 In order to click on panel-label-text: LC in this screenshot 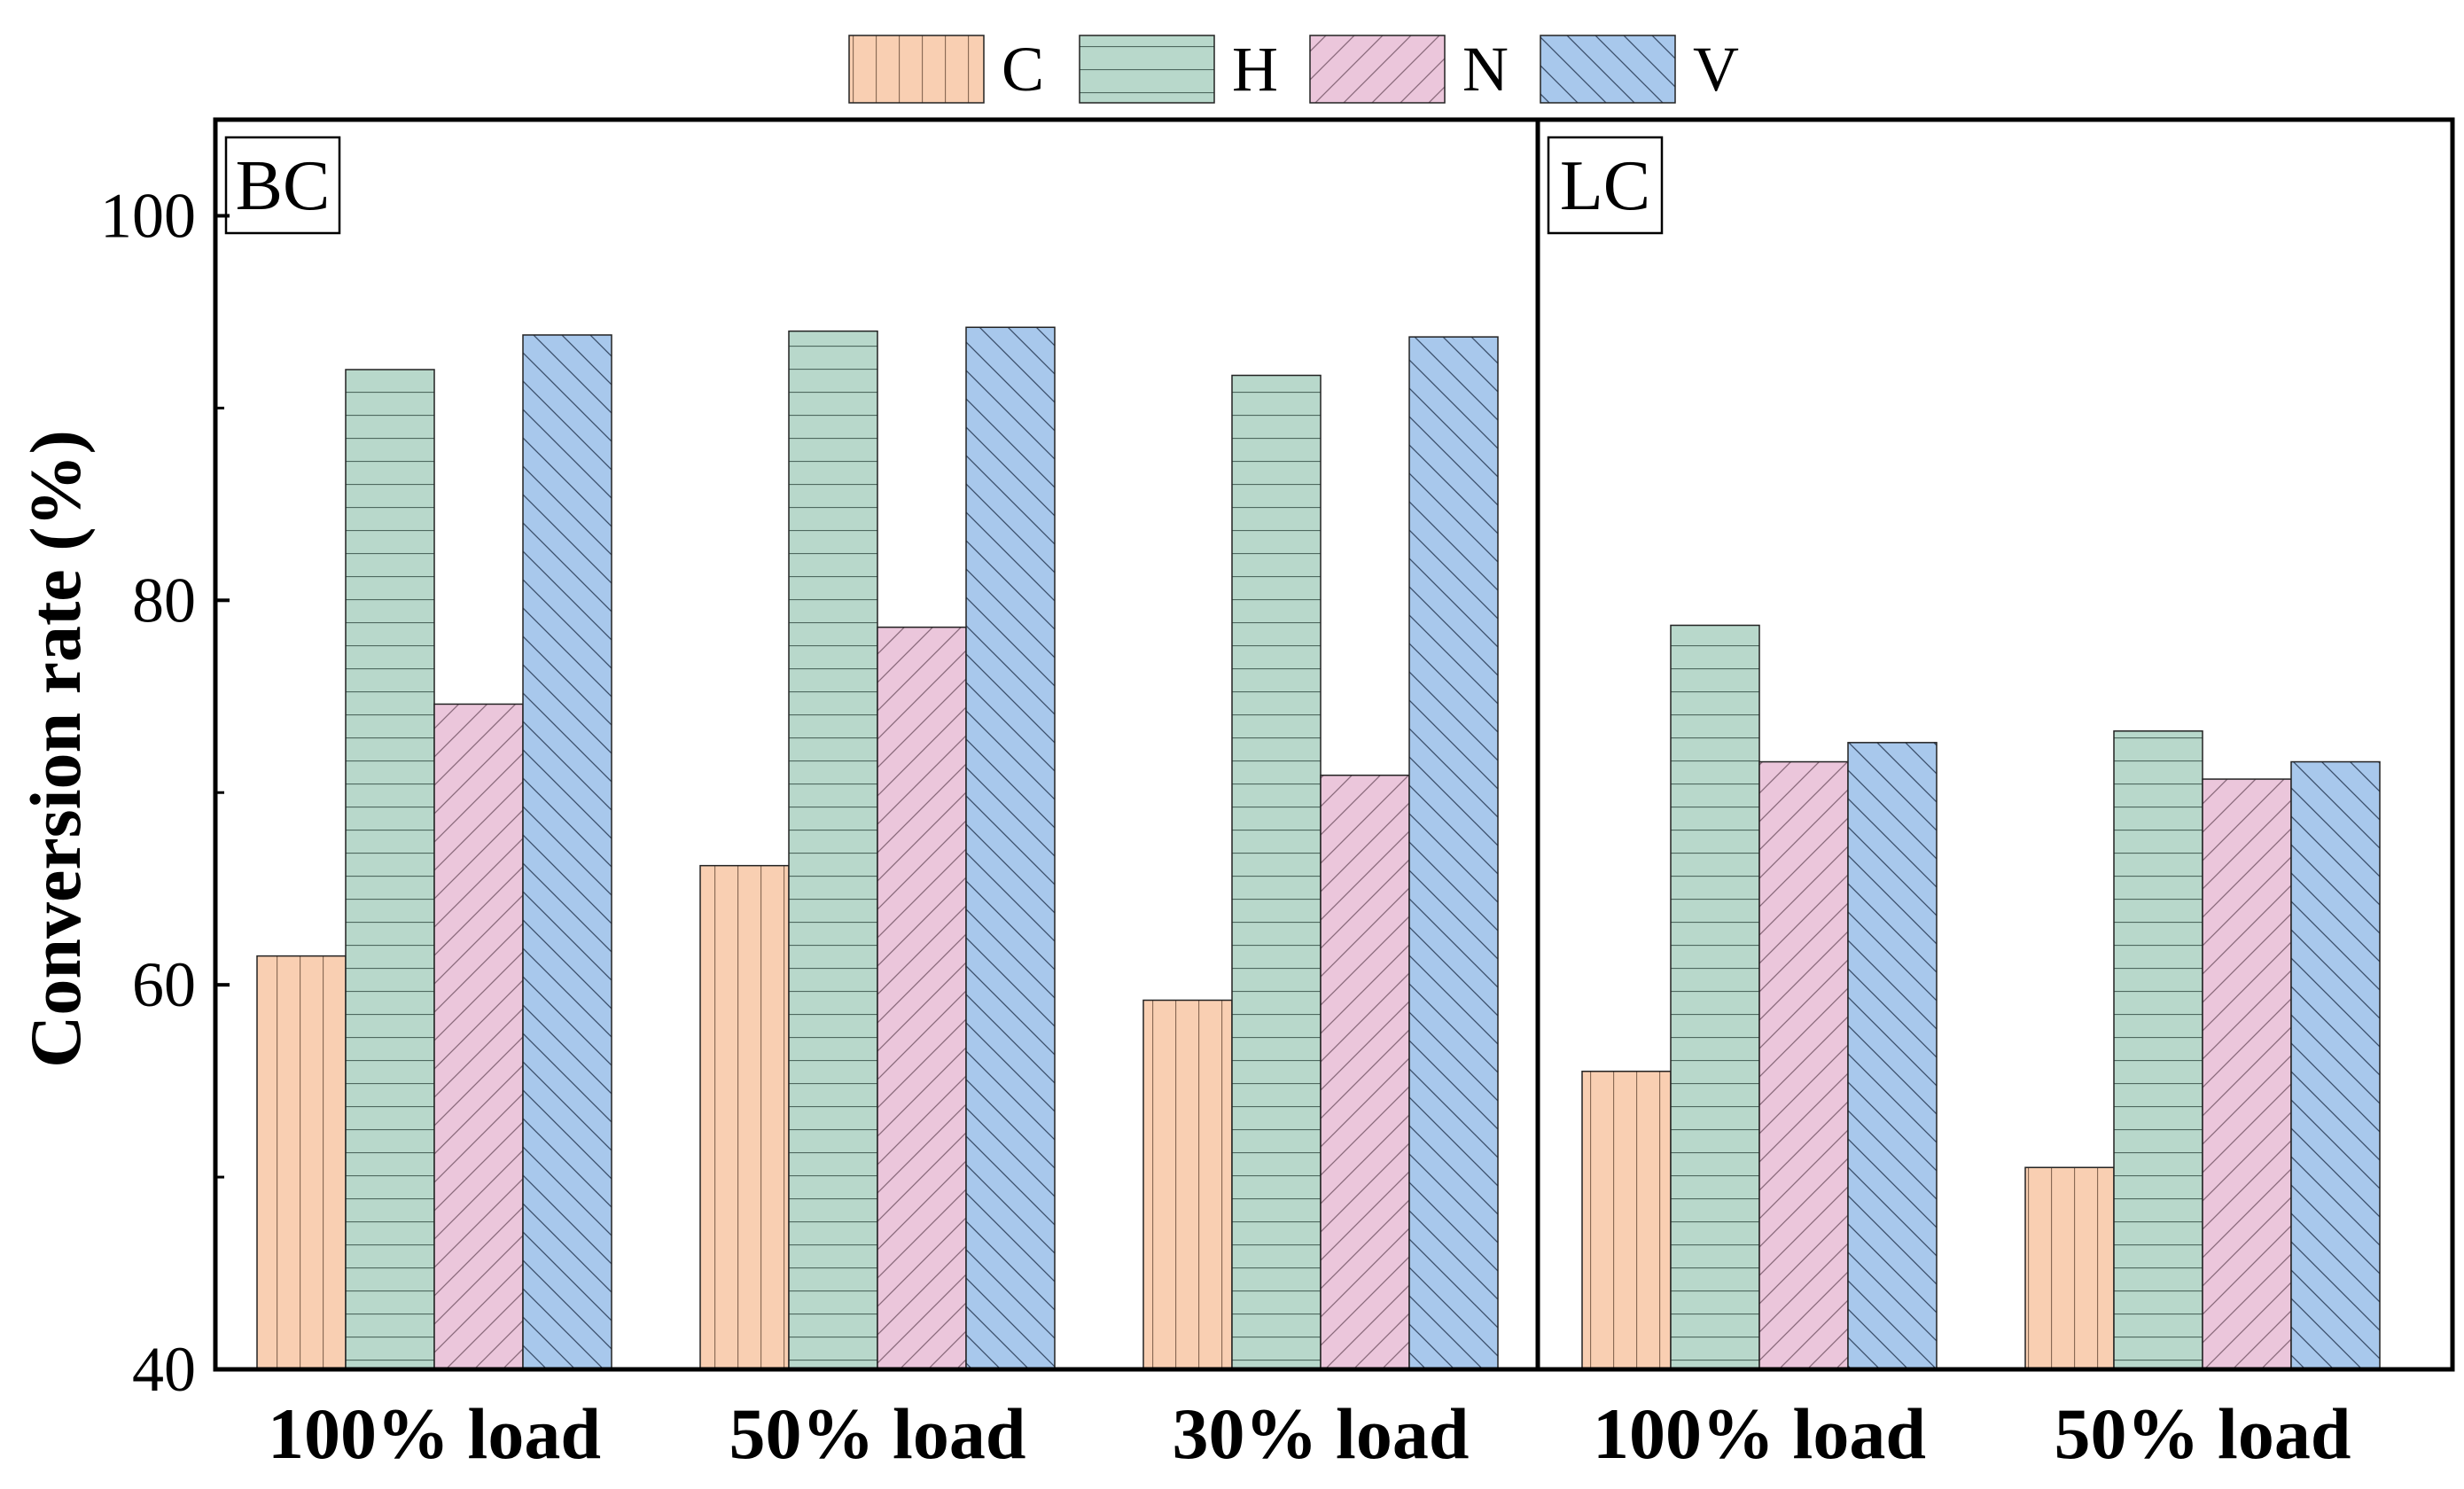, I will do `click(1605, 186)`.